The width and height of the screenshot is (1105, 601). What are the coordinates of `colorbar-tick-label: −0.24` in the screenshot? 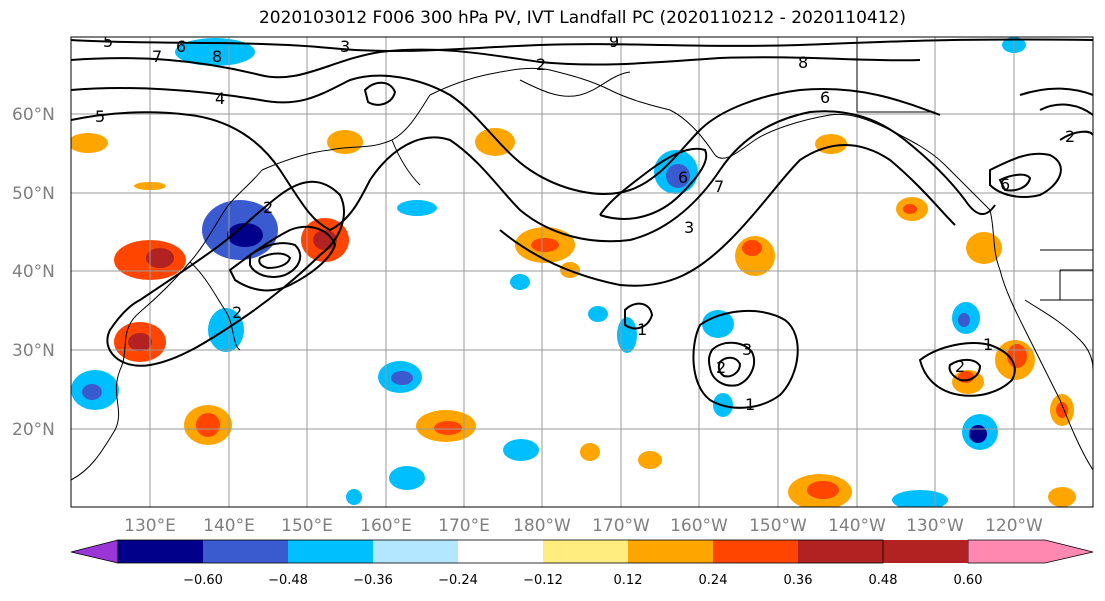 It's located at (458, 580).